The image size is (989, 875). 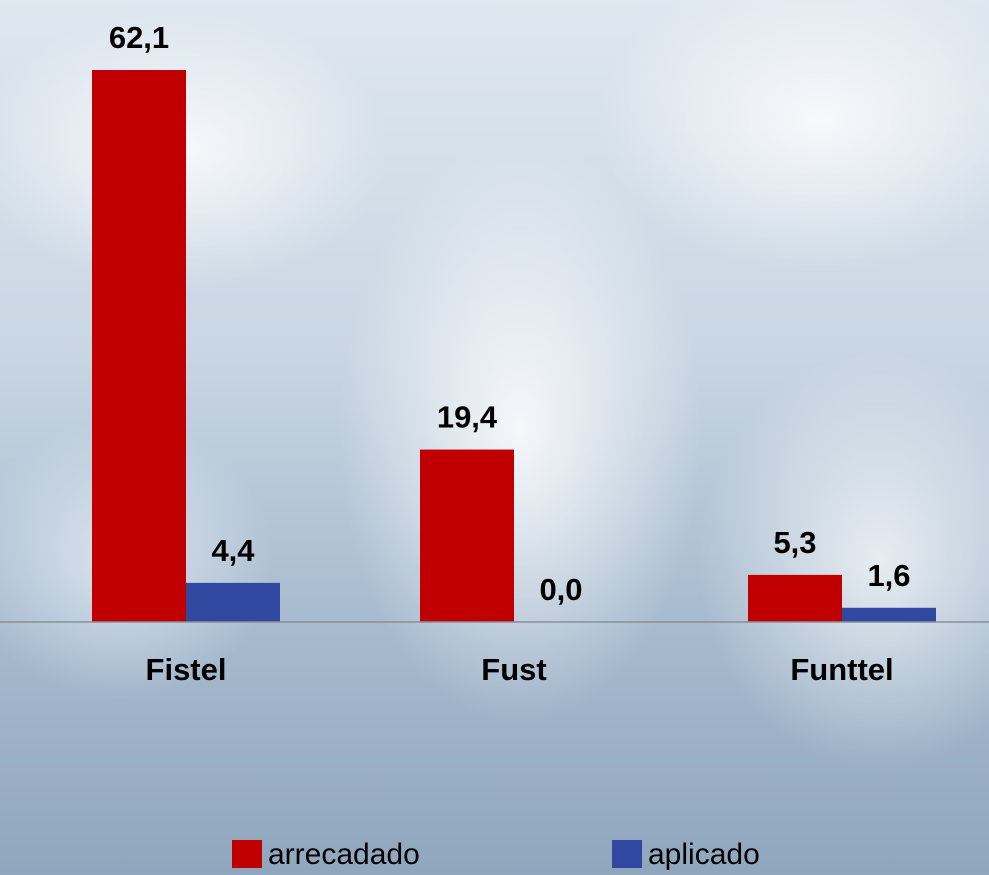 What do you see at coordinates (841, 669) in the screenshot?
I see `x-tick-label: Funttel` at bounding box center [841, 669].